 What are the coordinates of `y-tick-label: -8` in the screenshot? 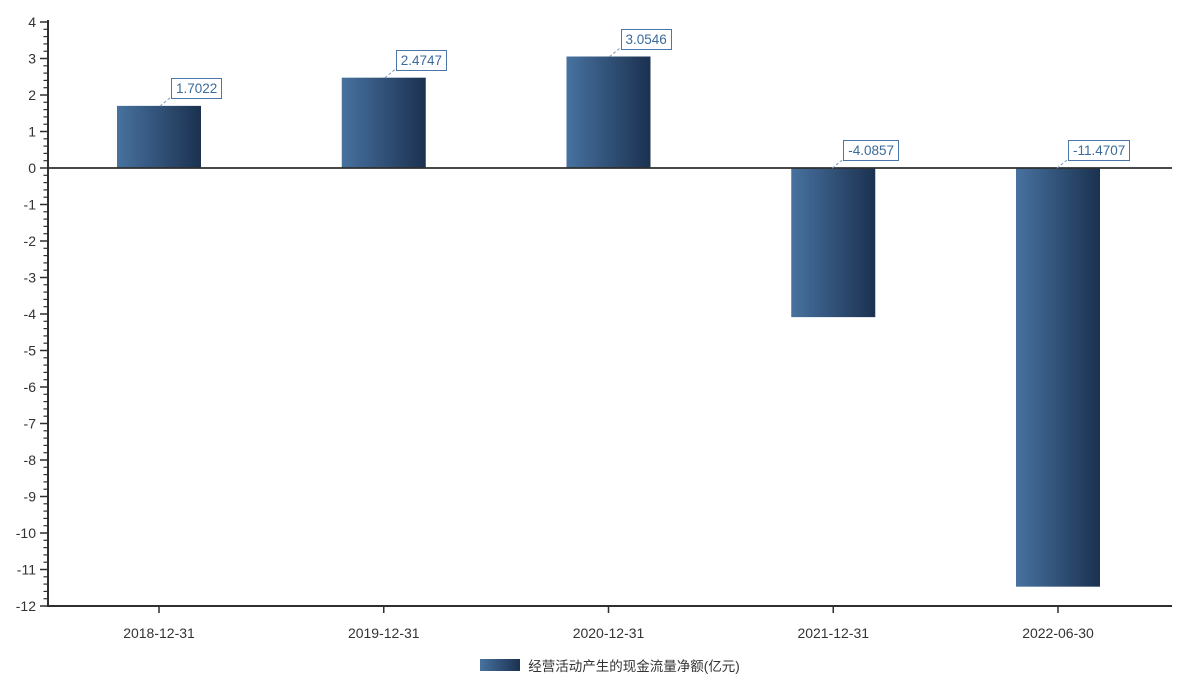 It's located at (30, 460).